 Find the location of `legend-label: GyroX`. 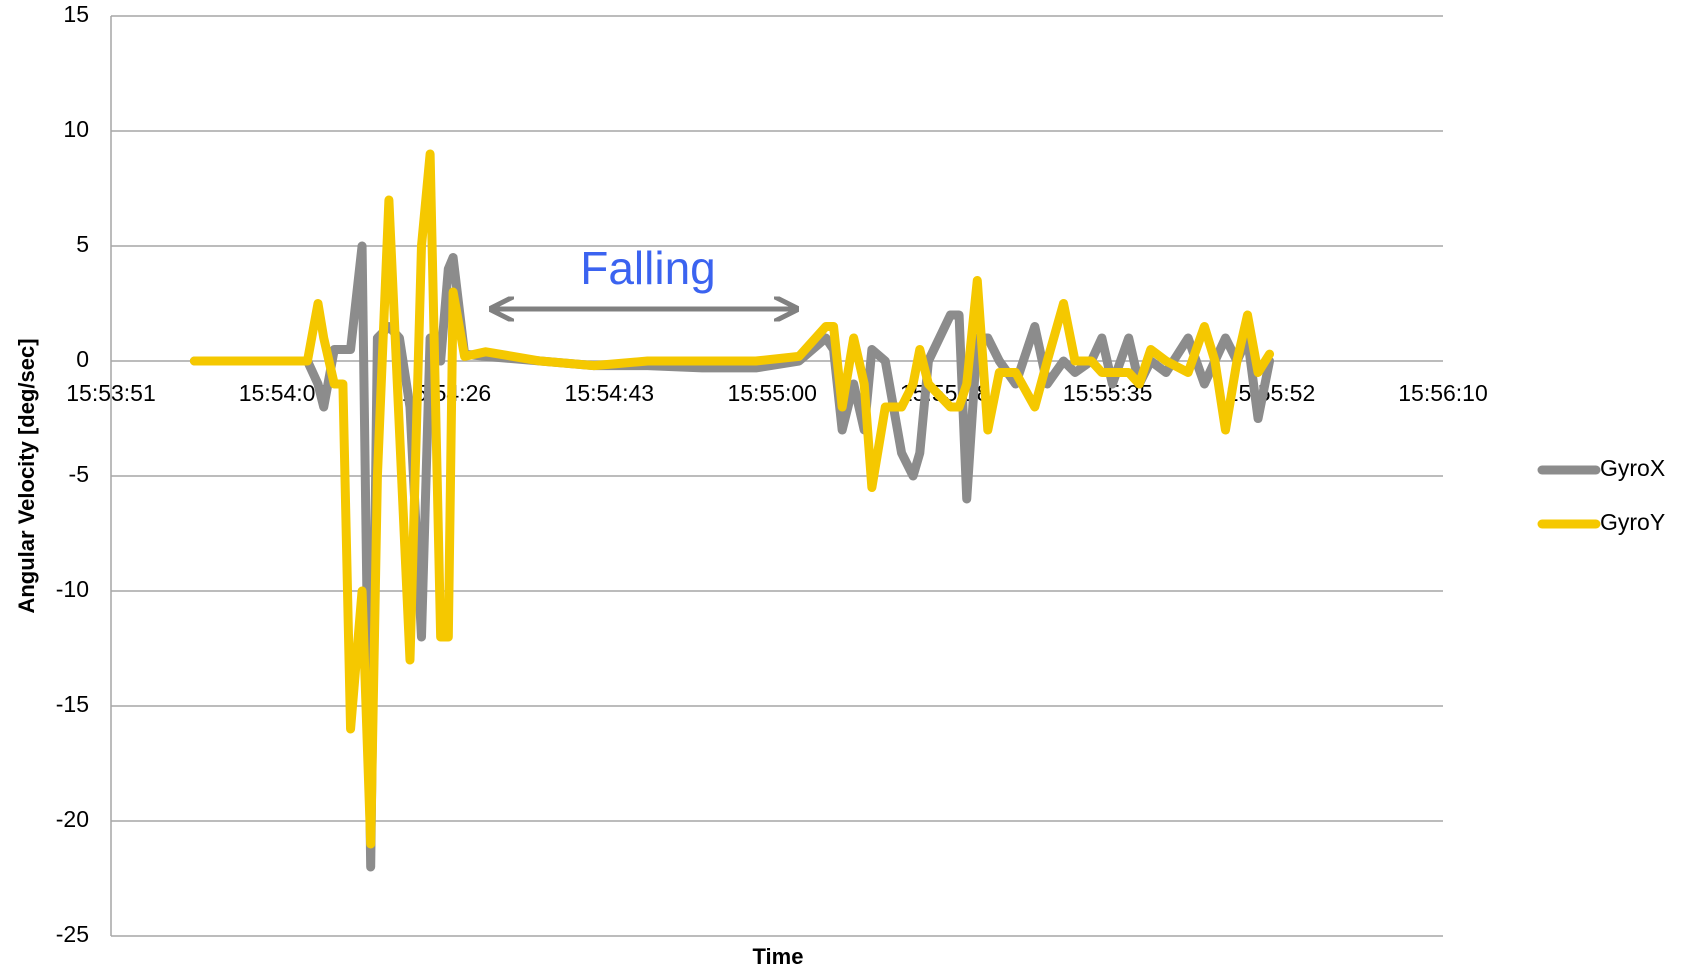

legend-label: GyroX is located at coordinates (1632, 468).